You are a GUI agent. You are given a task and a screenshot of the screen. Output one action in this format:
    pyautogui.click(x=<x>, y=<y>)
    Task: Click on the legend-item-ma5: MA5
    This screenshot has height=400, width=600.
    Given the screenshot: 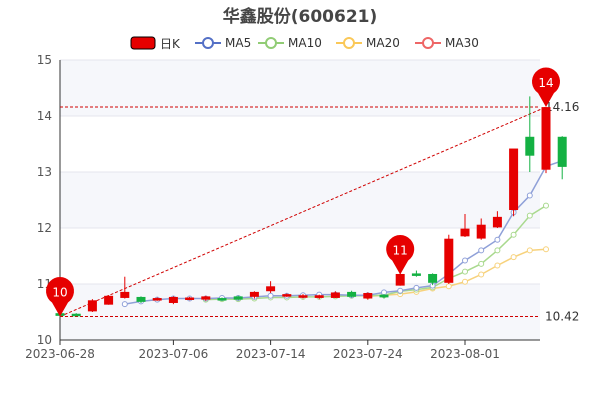 What is the action you would take?
    pyautogui.click(x=223, y=43)
    